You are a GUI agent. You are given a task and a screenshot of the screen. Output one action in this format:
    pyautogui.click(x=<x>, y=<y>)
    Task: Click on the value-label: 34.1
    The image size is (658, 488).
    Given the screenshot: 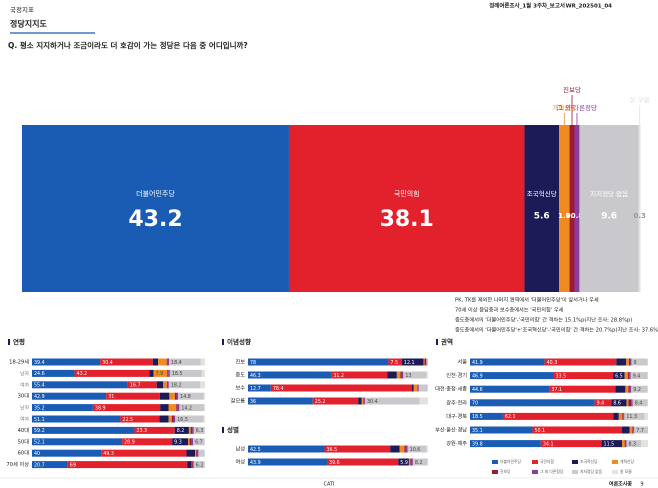 What is the action you would take?
    pyautogui.click(x=548, y=444)
    